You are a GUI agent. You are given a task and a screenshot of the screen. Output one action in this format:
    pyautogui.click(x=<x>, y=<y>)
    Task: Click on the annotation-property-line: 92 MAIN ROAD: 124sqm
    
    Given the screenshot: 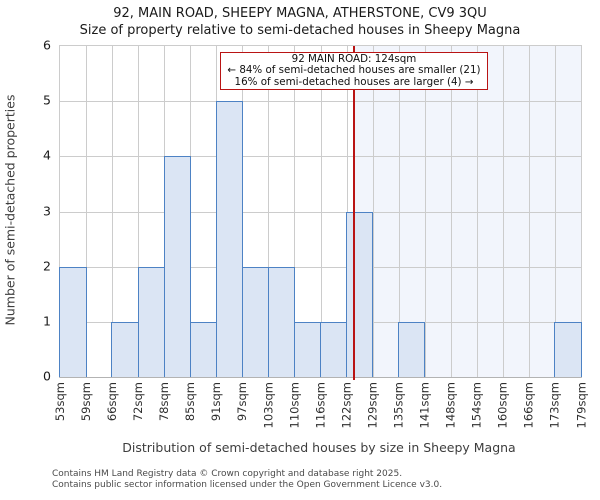 What is the action you would take?
    pyautogui.click(x=354, y=59)
    